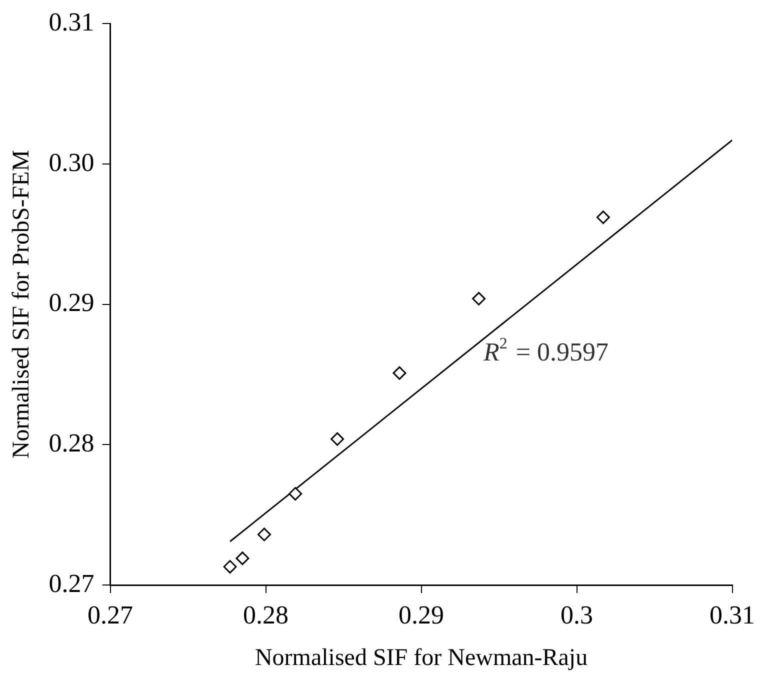 This screenshot has width=763, height=681. Describe the element at coordinates (71, 21) in the screenshot. I see `y-tick-label: 0.31` at that location.